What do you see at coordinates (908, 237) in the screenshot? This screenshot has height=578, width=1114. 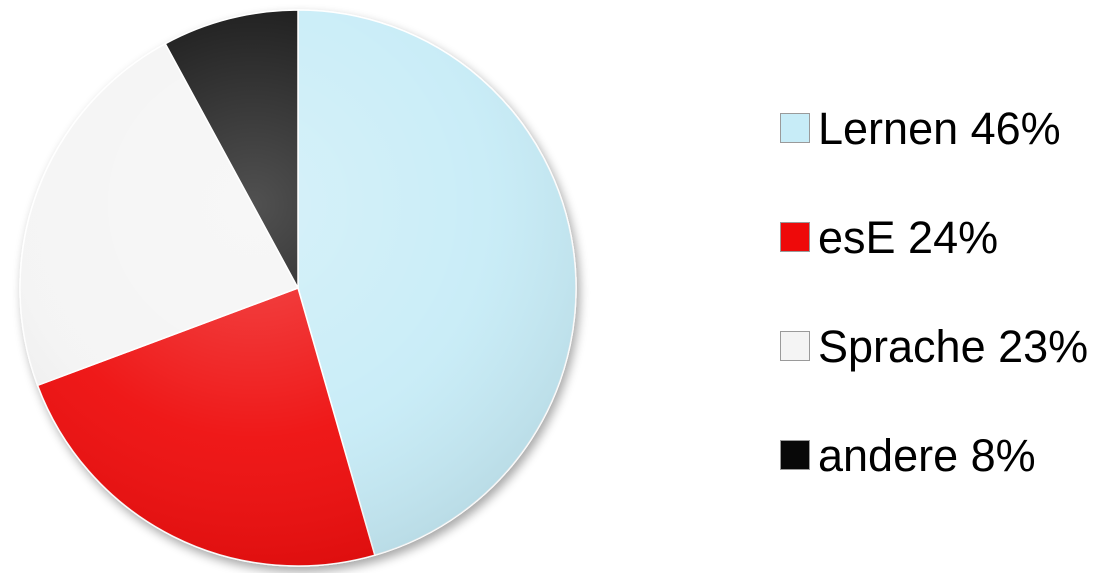 I see `legend-label-ese: esE 24%` at bounding box center [908, 237].